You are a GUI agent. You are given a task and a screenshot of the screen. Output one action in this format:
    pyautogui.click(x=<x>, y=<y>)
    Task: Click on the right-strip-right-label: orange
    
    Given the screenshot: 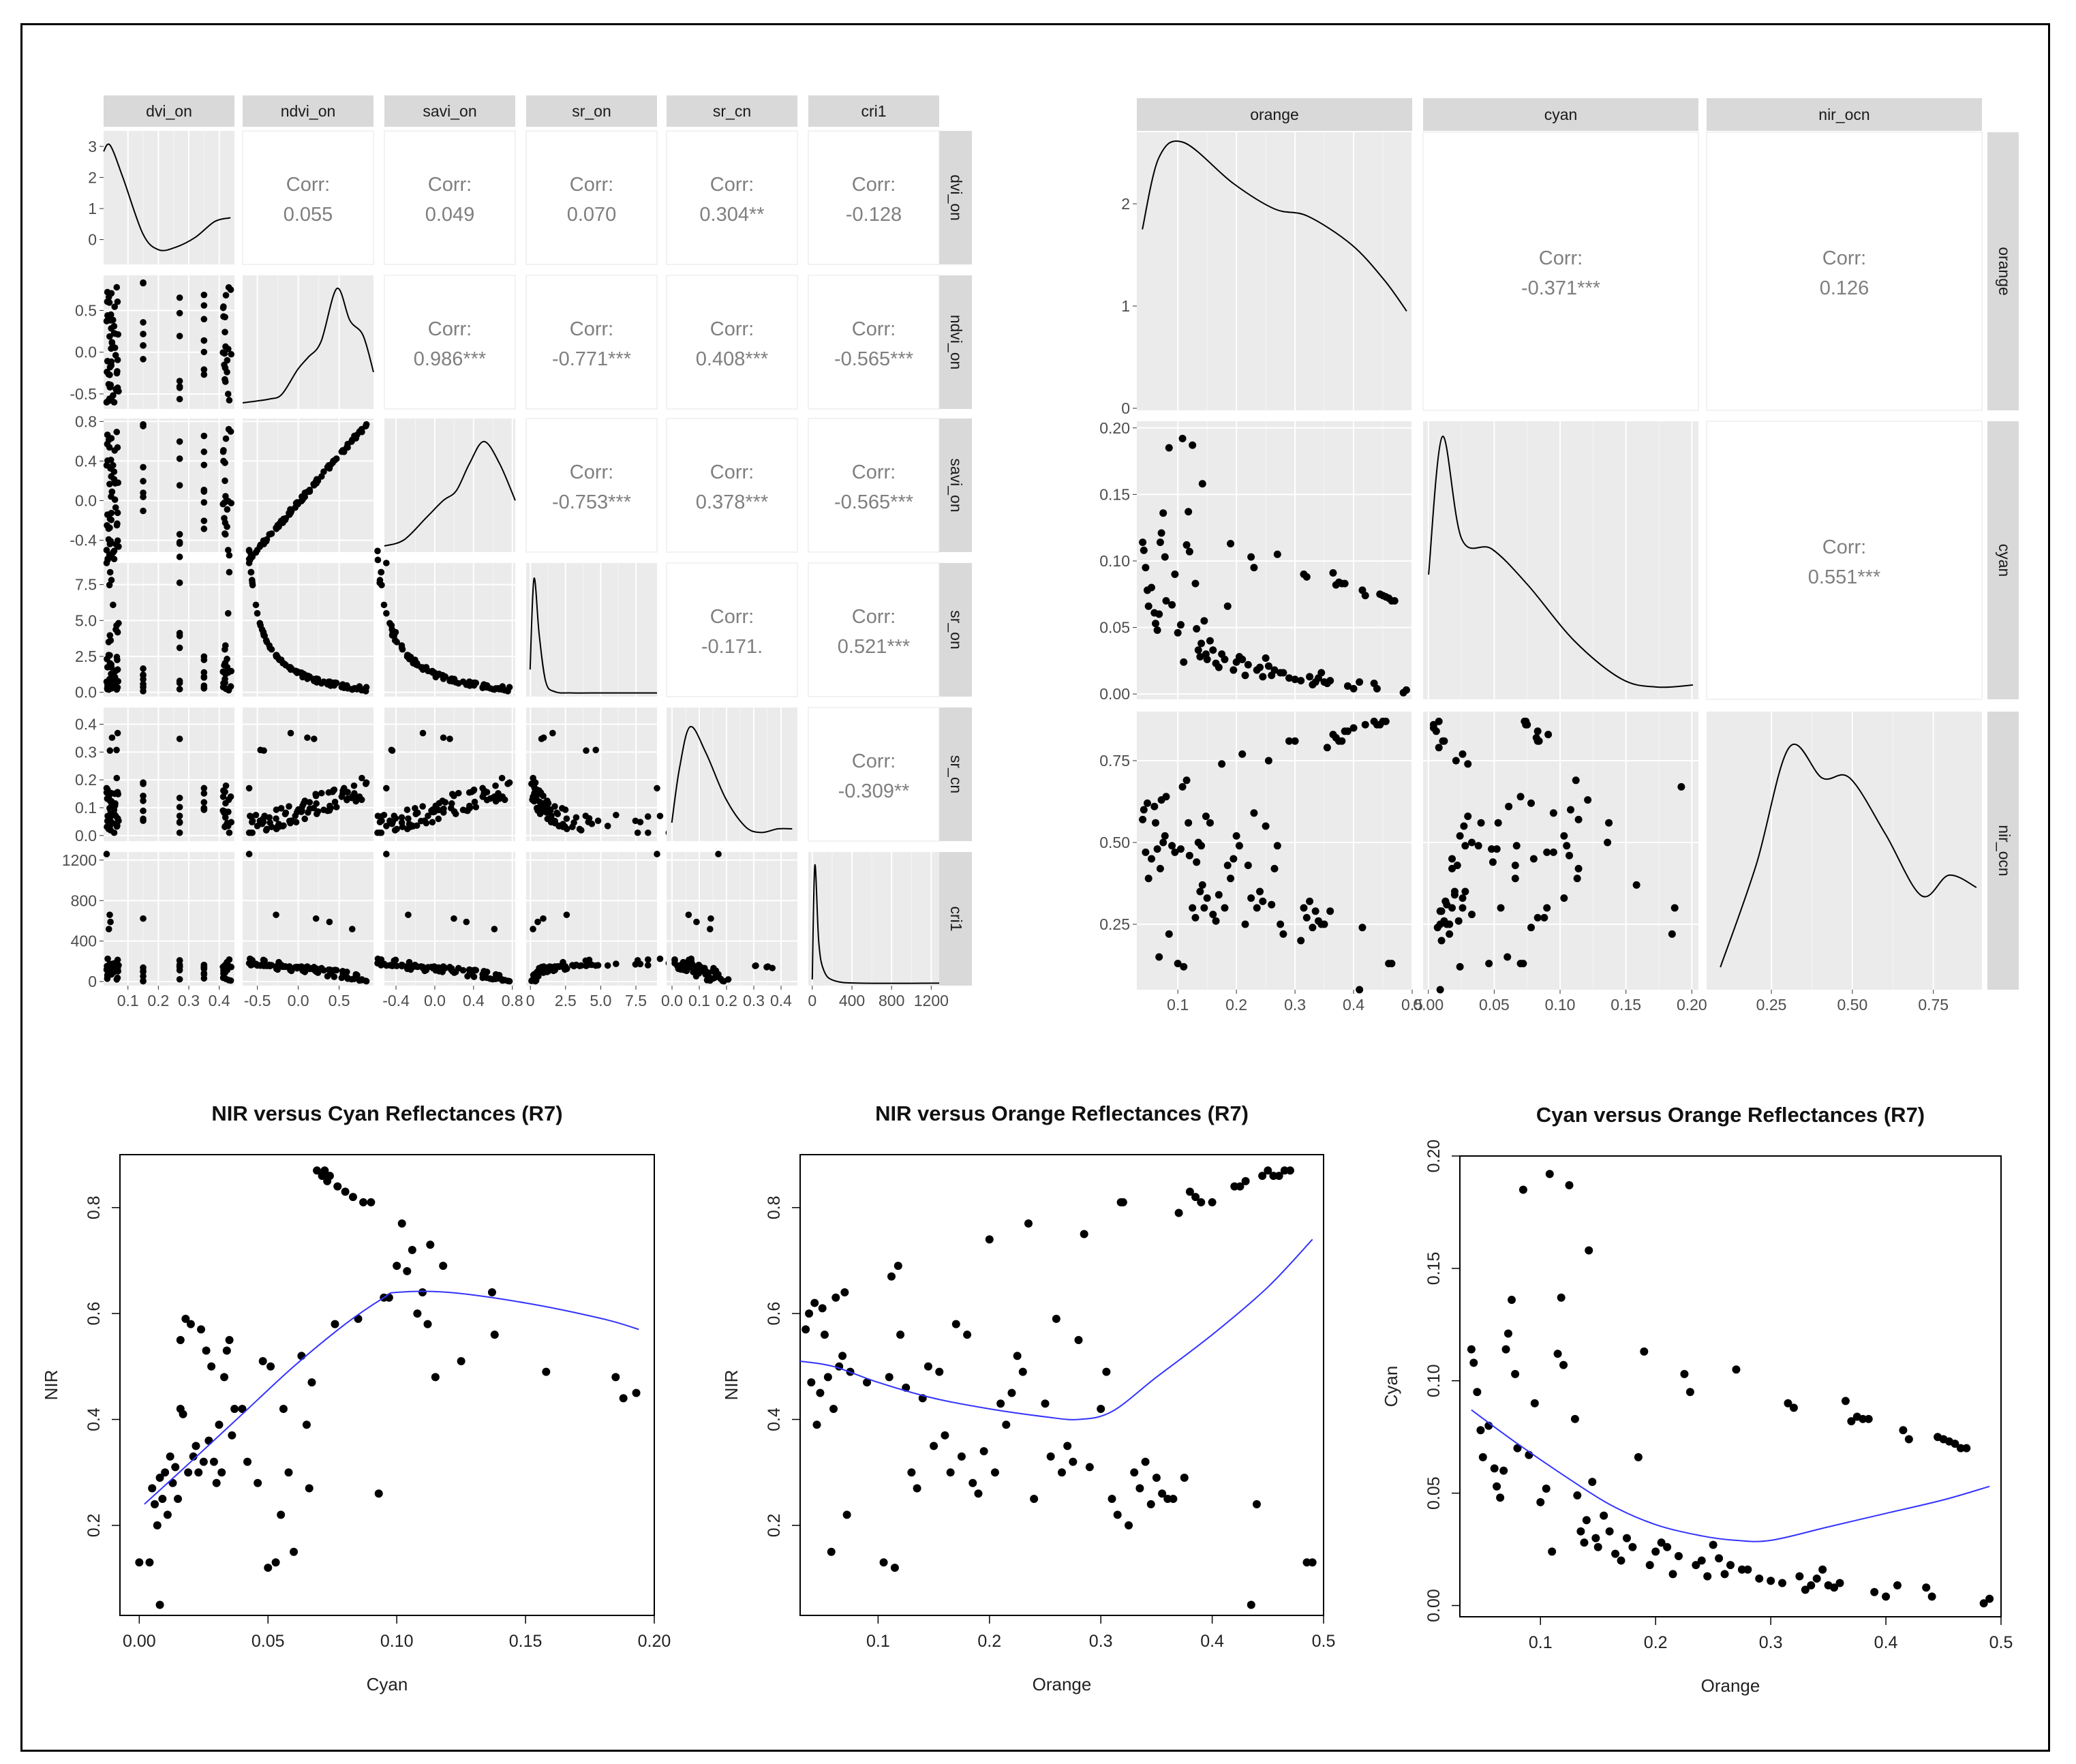 What is the action you would take?
    pyautogui.click(x=2005, y=271)
    